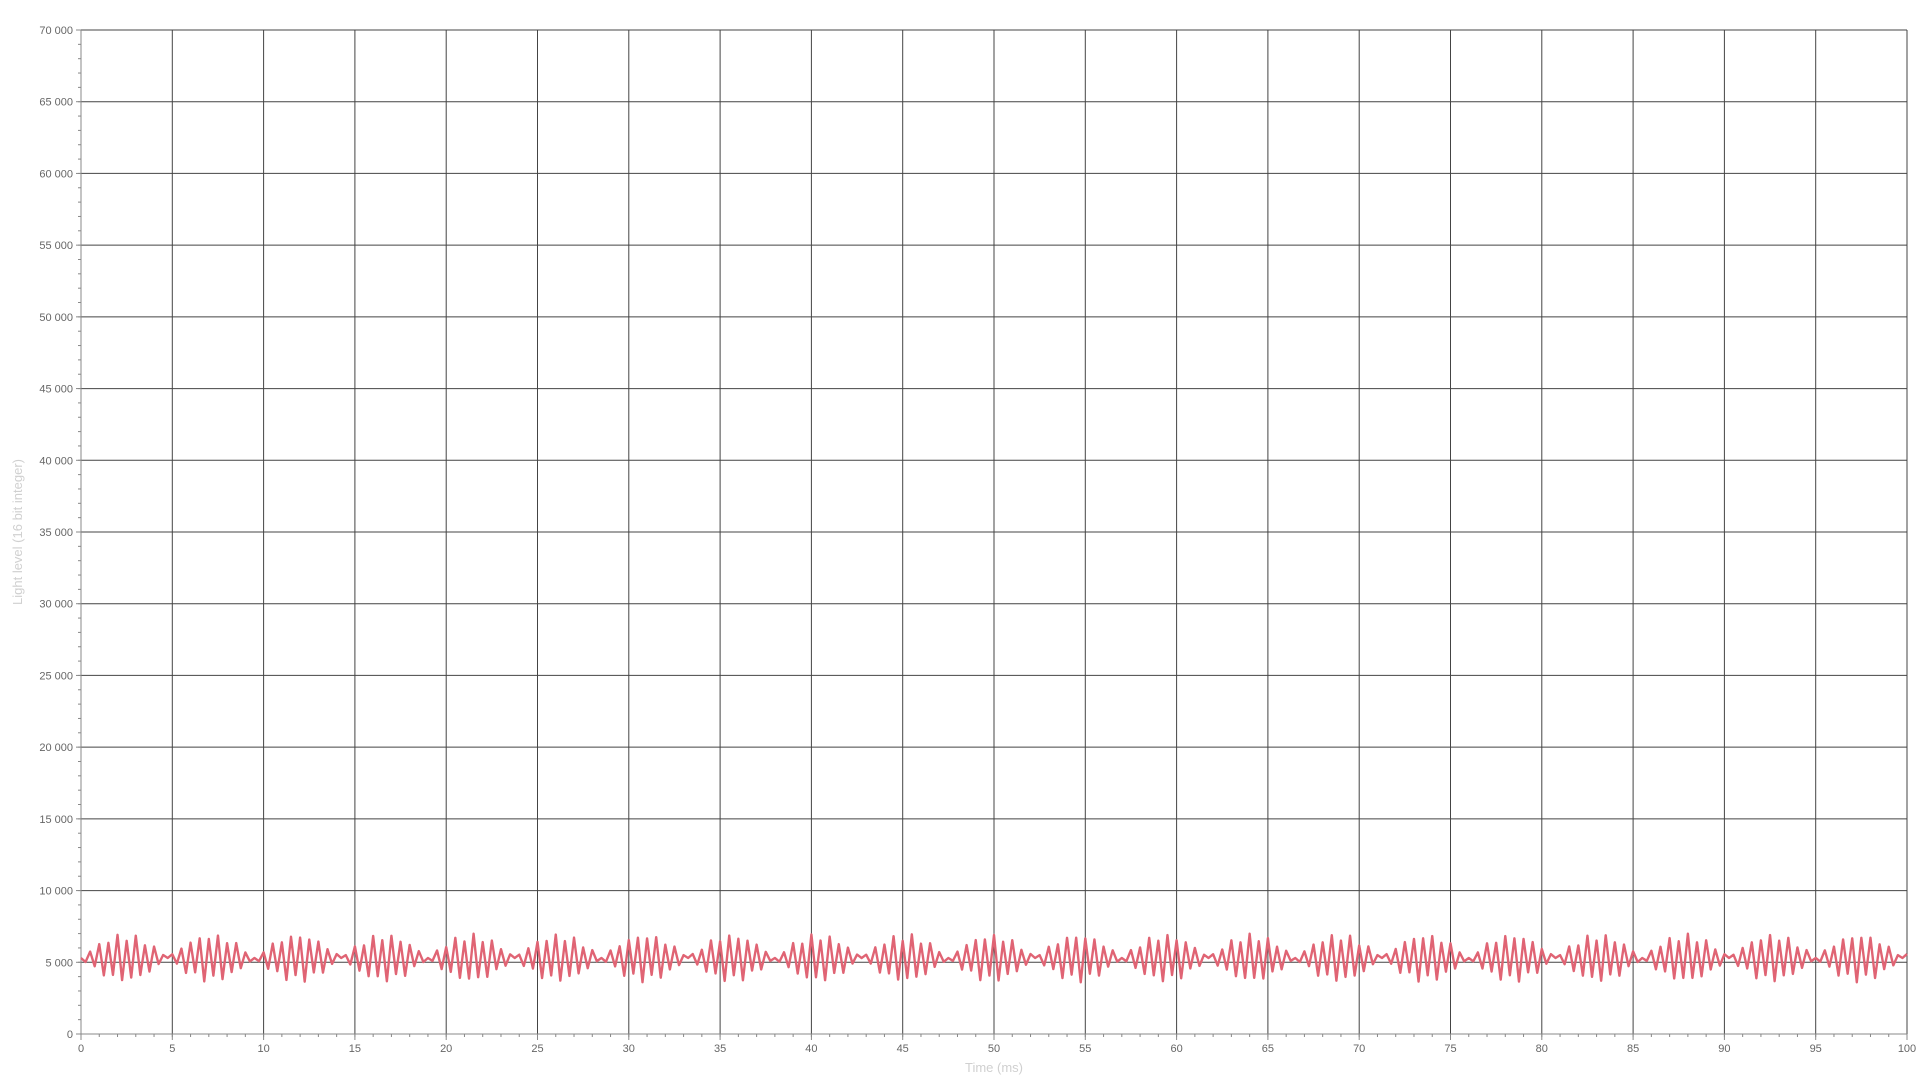 This screenshot has height=1085, width=1920. I want to click on y-tick-label: 55 000, so click(56, 246).